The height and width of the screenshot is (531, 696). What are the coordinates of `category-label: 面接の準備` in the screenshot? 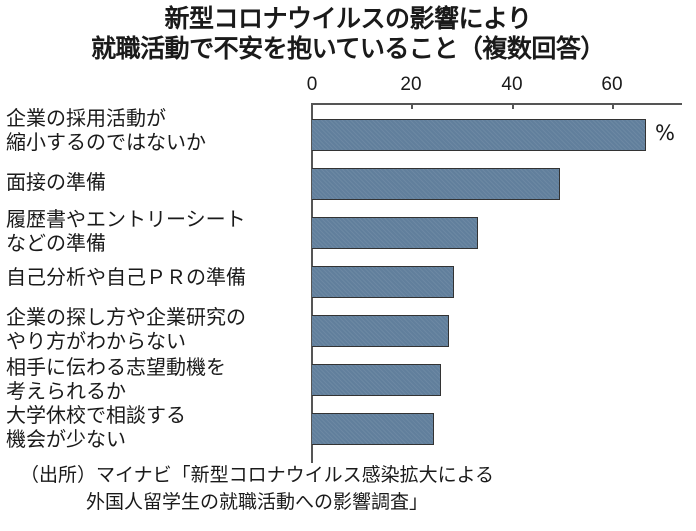 It's located at (56, 182).